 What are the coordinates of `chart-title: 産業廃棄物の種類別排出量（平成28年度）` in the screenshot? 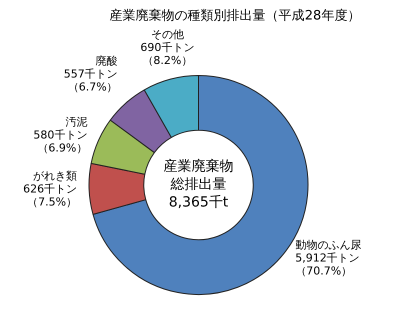 It's located at (235, 15).